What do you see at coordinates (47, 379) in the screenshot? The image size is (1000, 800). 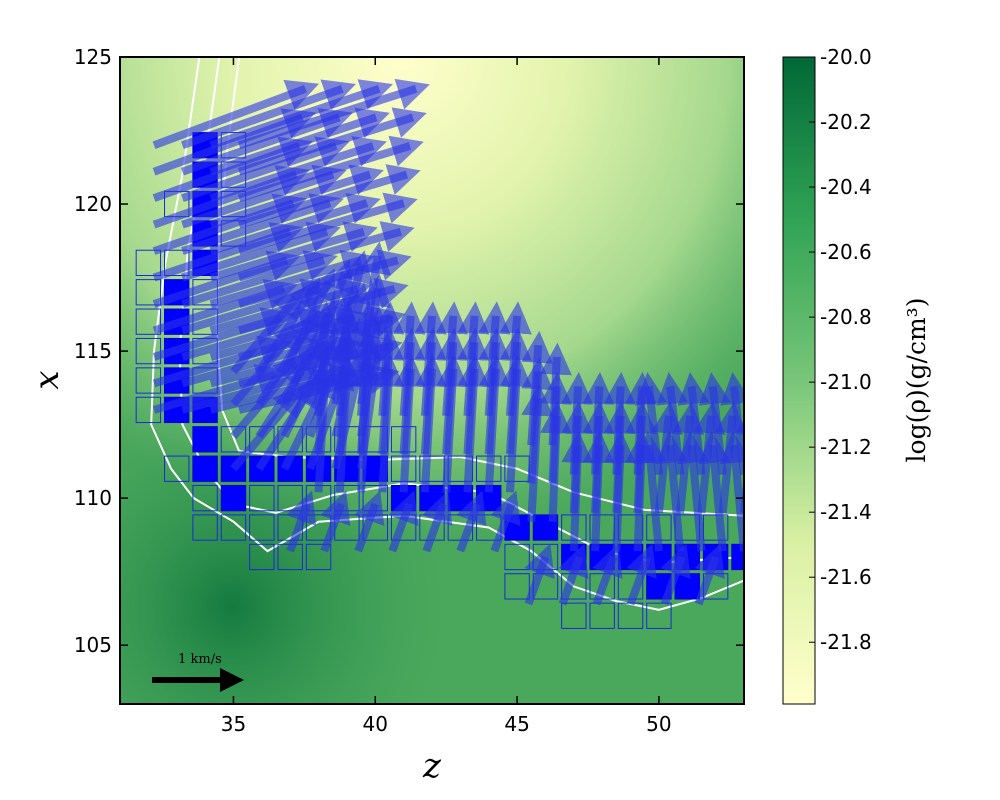 I see `y-axis-title: x` at bounding box center [47, 379].